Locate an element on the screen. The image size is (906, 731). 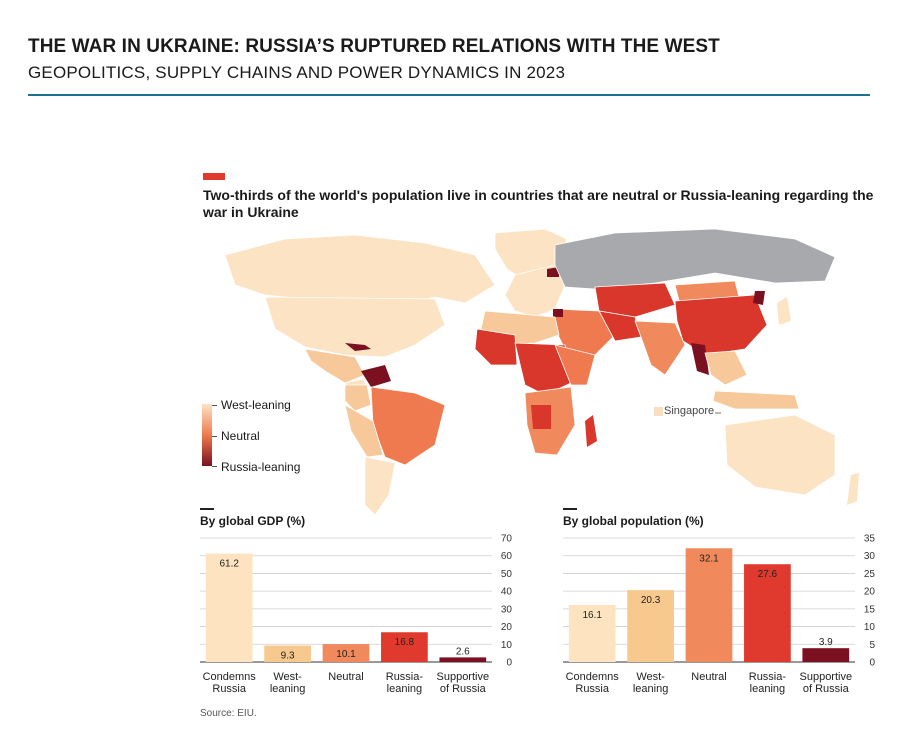
y-tick-label: 70 is located at coordinates (507, 539).